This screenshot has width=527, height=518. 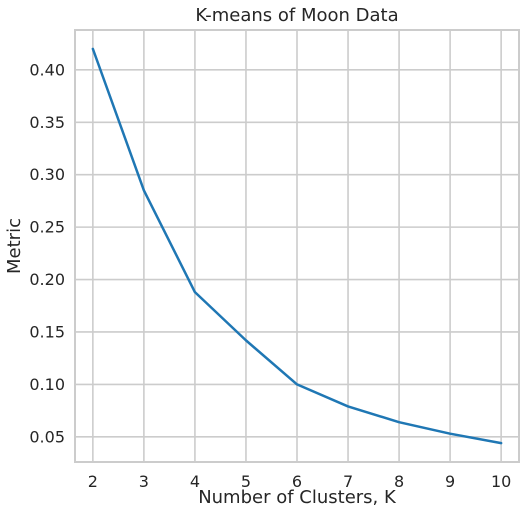 What do you see at coordinates (297, 497) in the screenshot?
I see `x-axis-title: Number of Clusters, K` at bounding box center [297, 497].